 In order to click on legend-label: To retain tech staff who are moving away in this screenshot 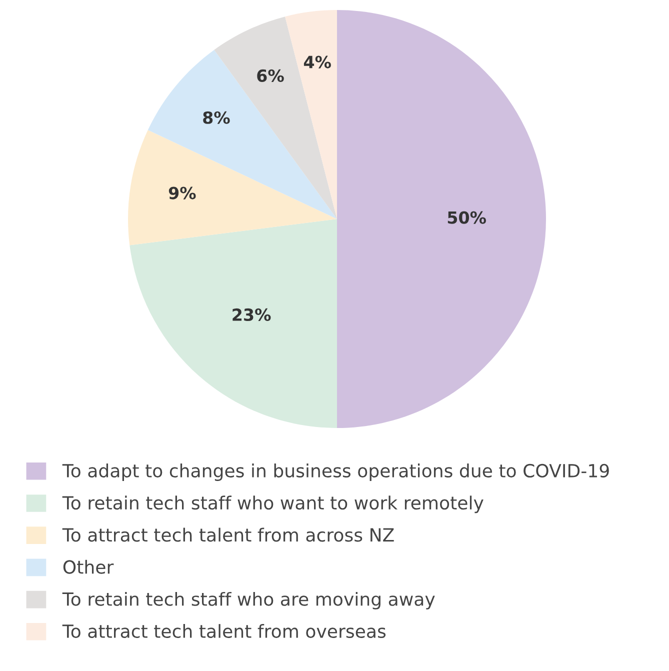, I will do `click(248, 601)`.